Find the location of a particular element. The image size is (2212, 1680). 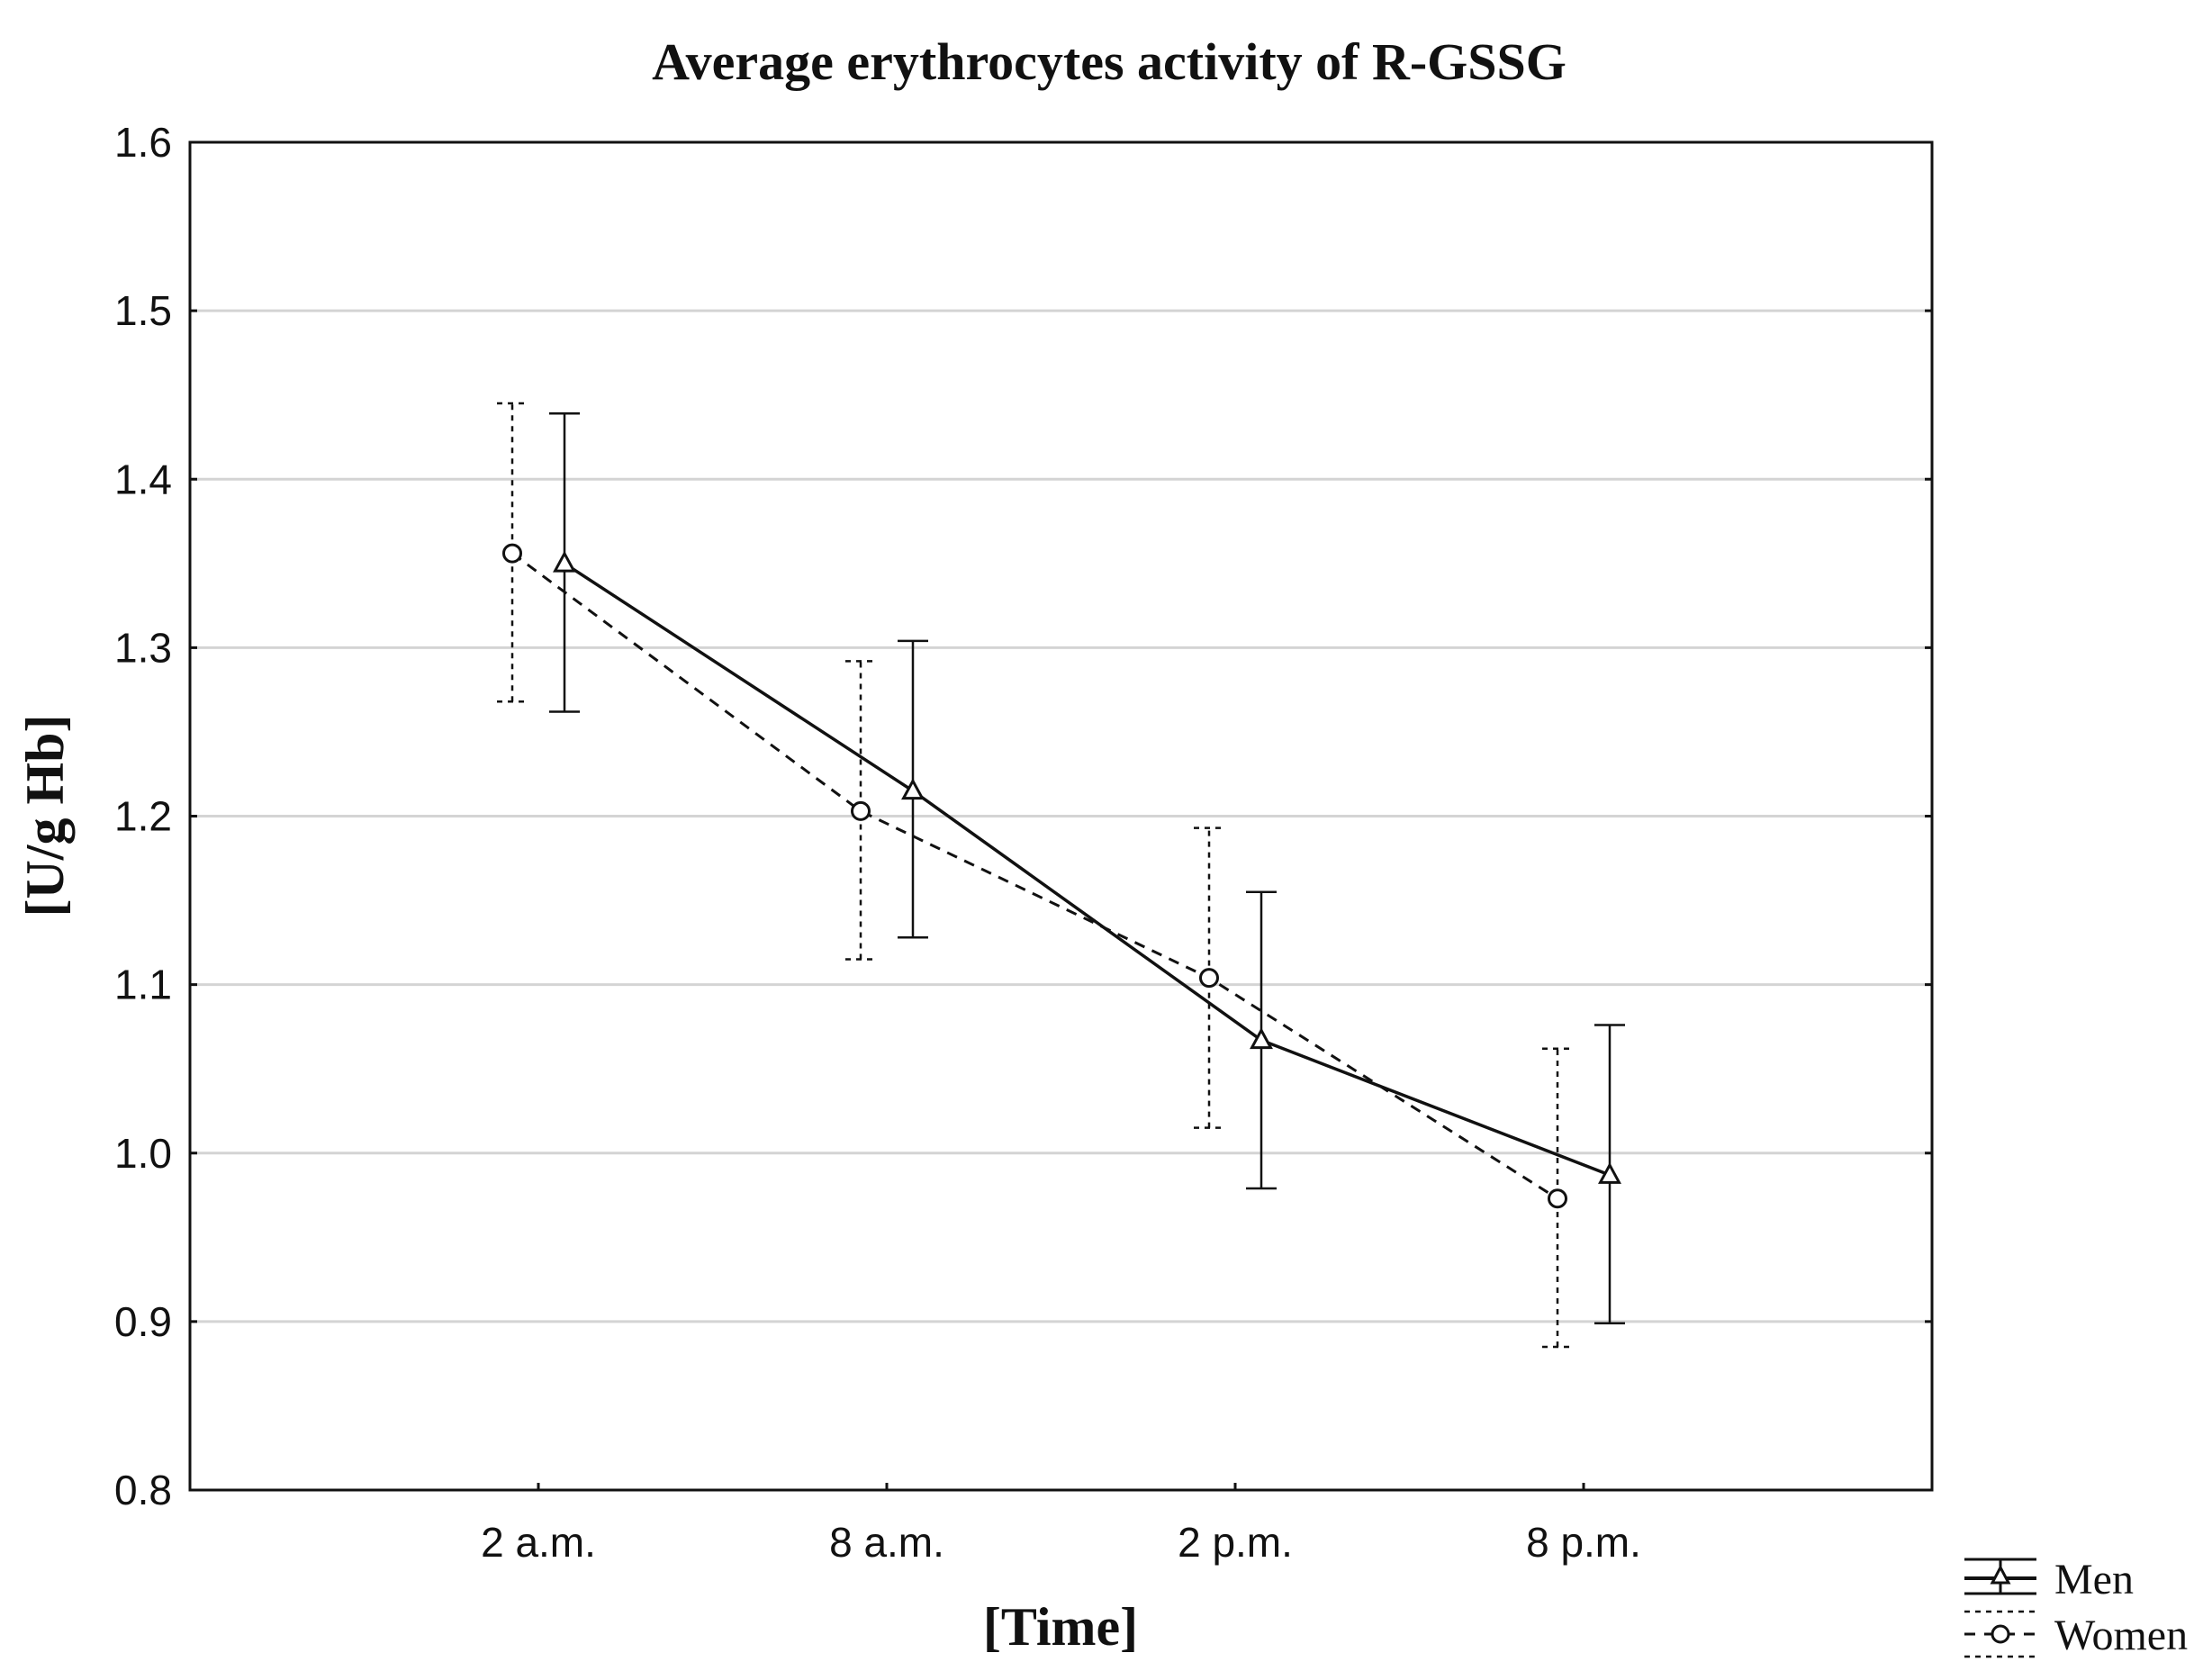

y-tick-label: 1.4 is located at coordinates (143, 479).